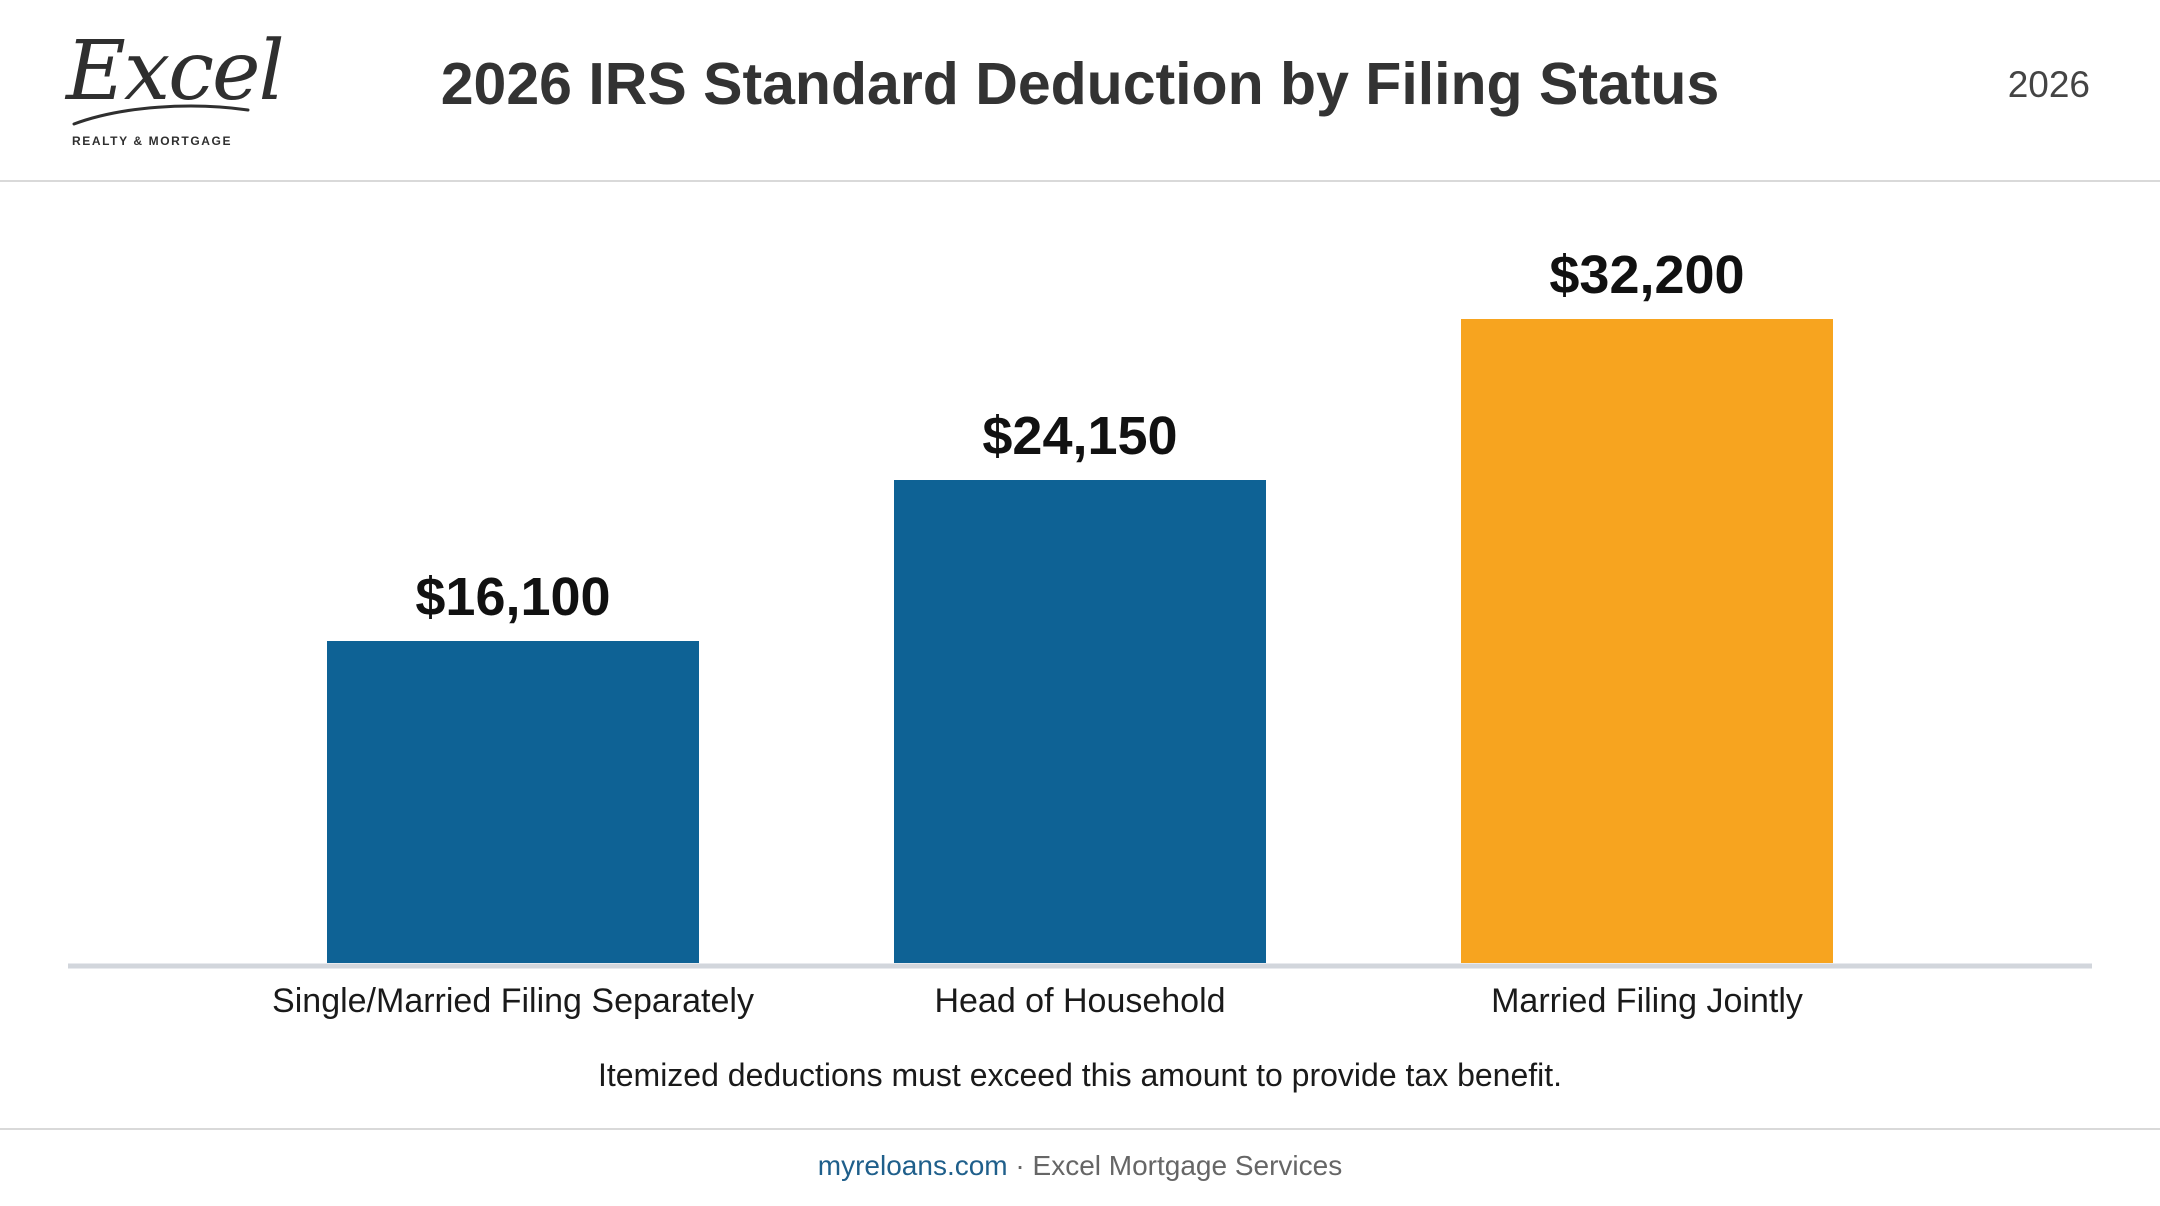  What do you see at coordinates (513, 1001) in the screenshot?
I see `category-label-1: Single/Married Filing Separately` at bounding box center [513, 1001].